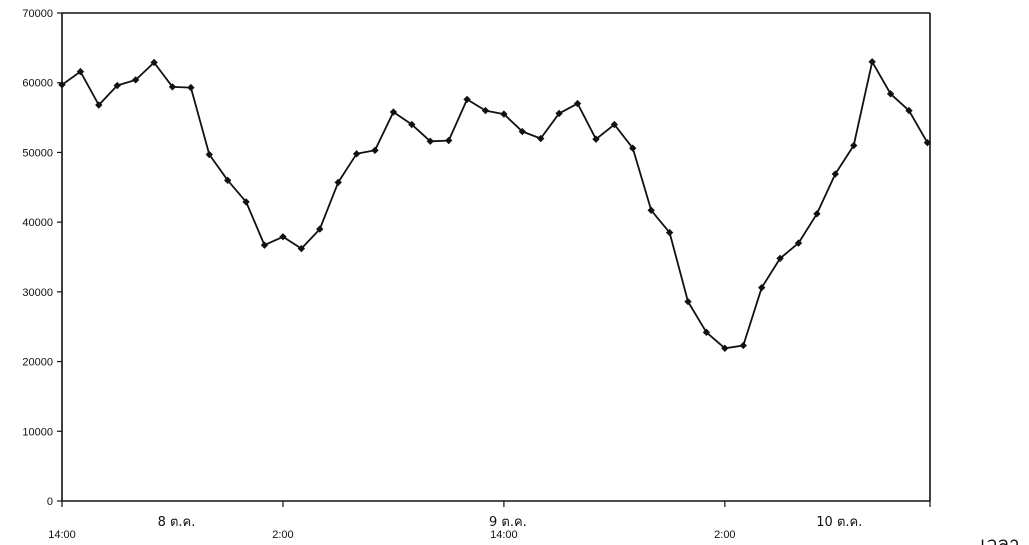  I want to click on y-tick-label: 60000, so click(37, 84).